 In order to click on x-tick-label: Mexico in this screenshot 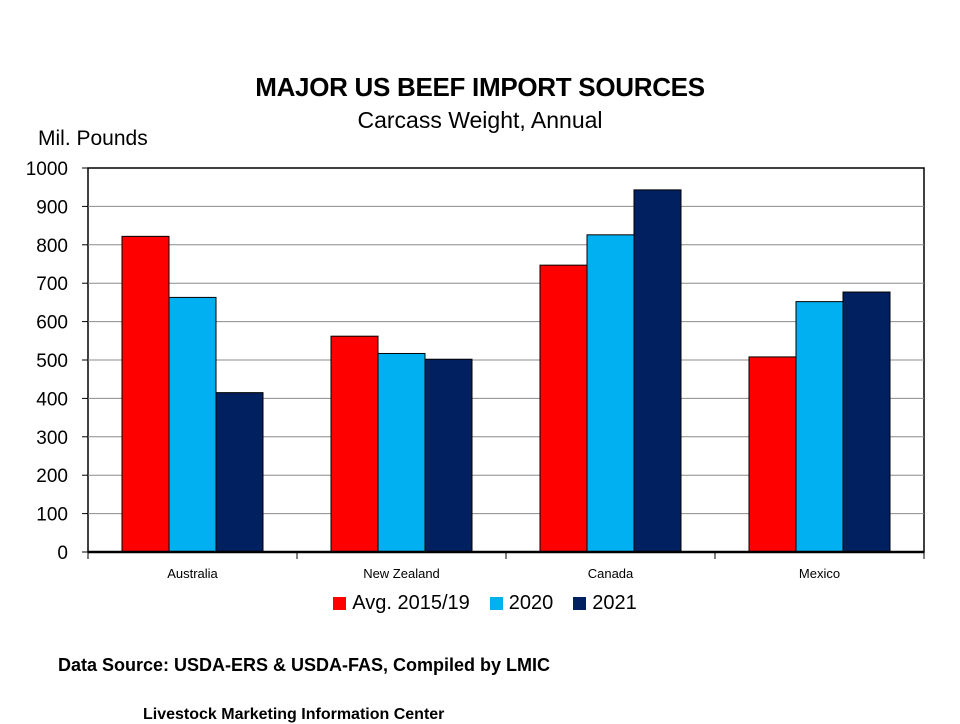, I will do `click(819, 573)`.